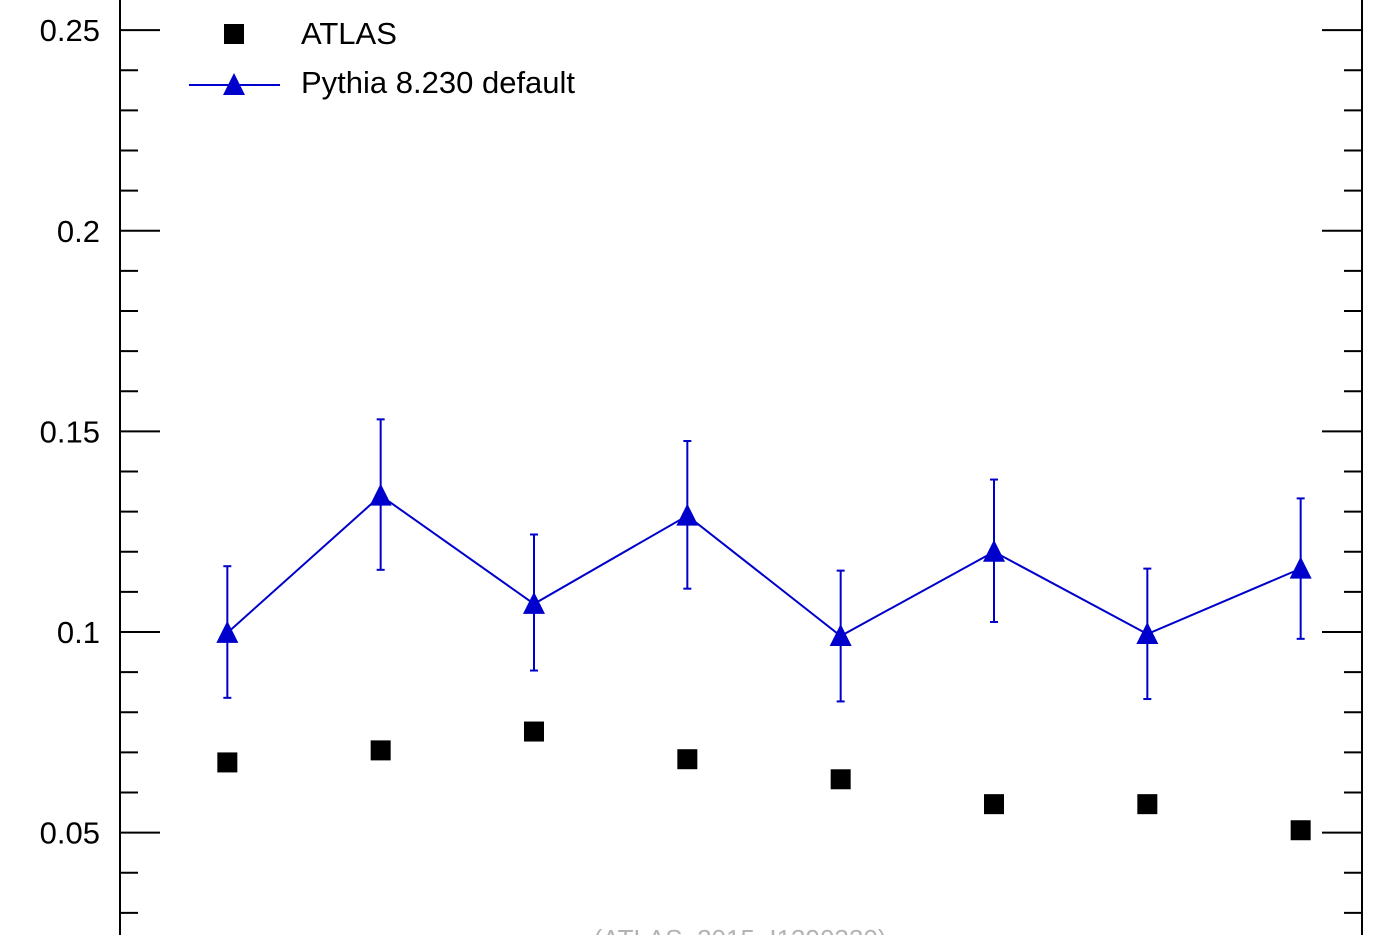 The image size is (1376, 935). Describe the element at coordinates (764, 566) in the screenshot. I see `pythia-series-line` at that location.